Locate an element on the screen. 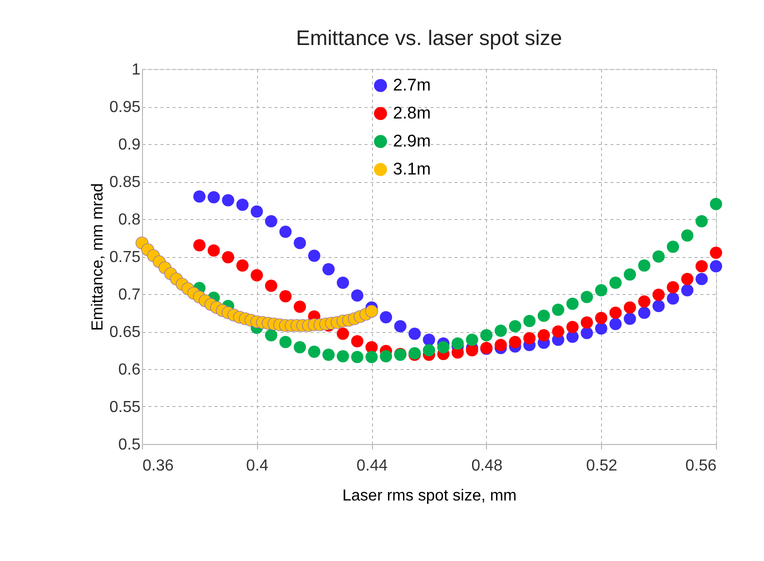  y-tick-label: 0.6 is located at coordinates (129, 370).